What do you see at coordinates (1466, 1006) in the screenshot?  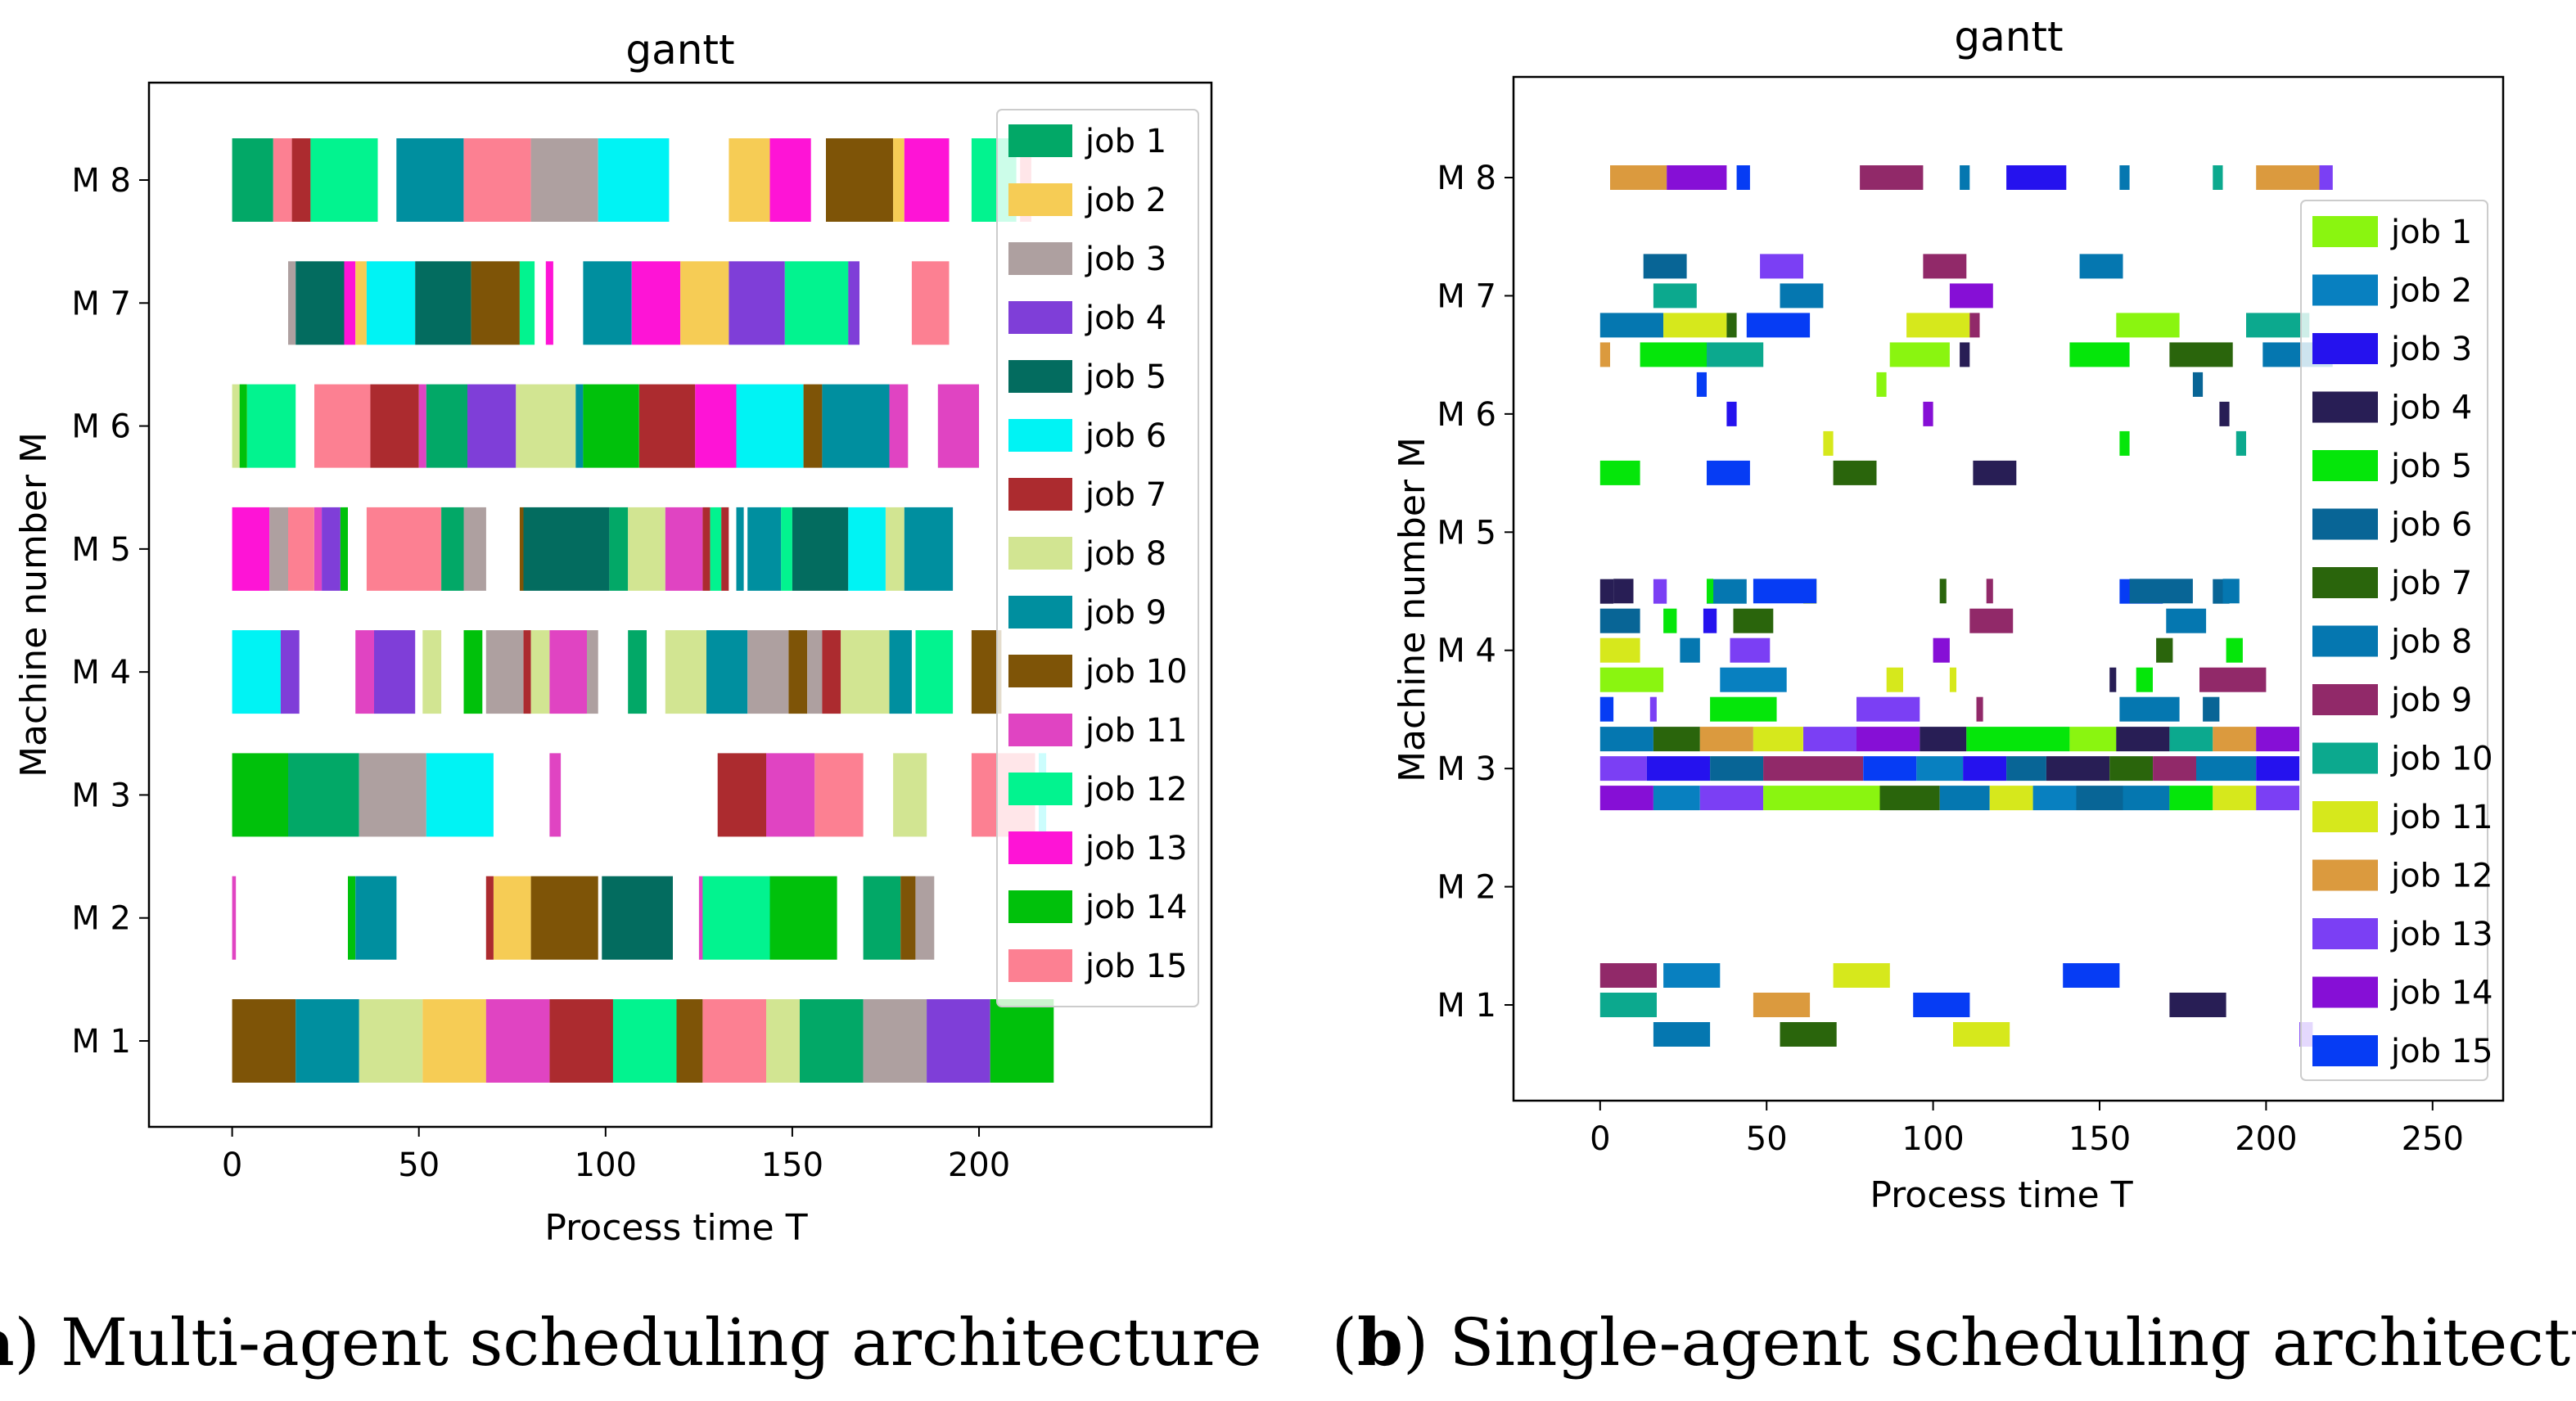 I see `y-tick-label: M 1` at bounding box center [1466, 1006].